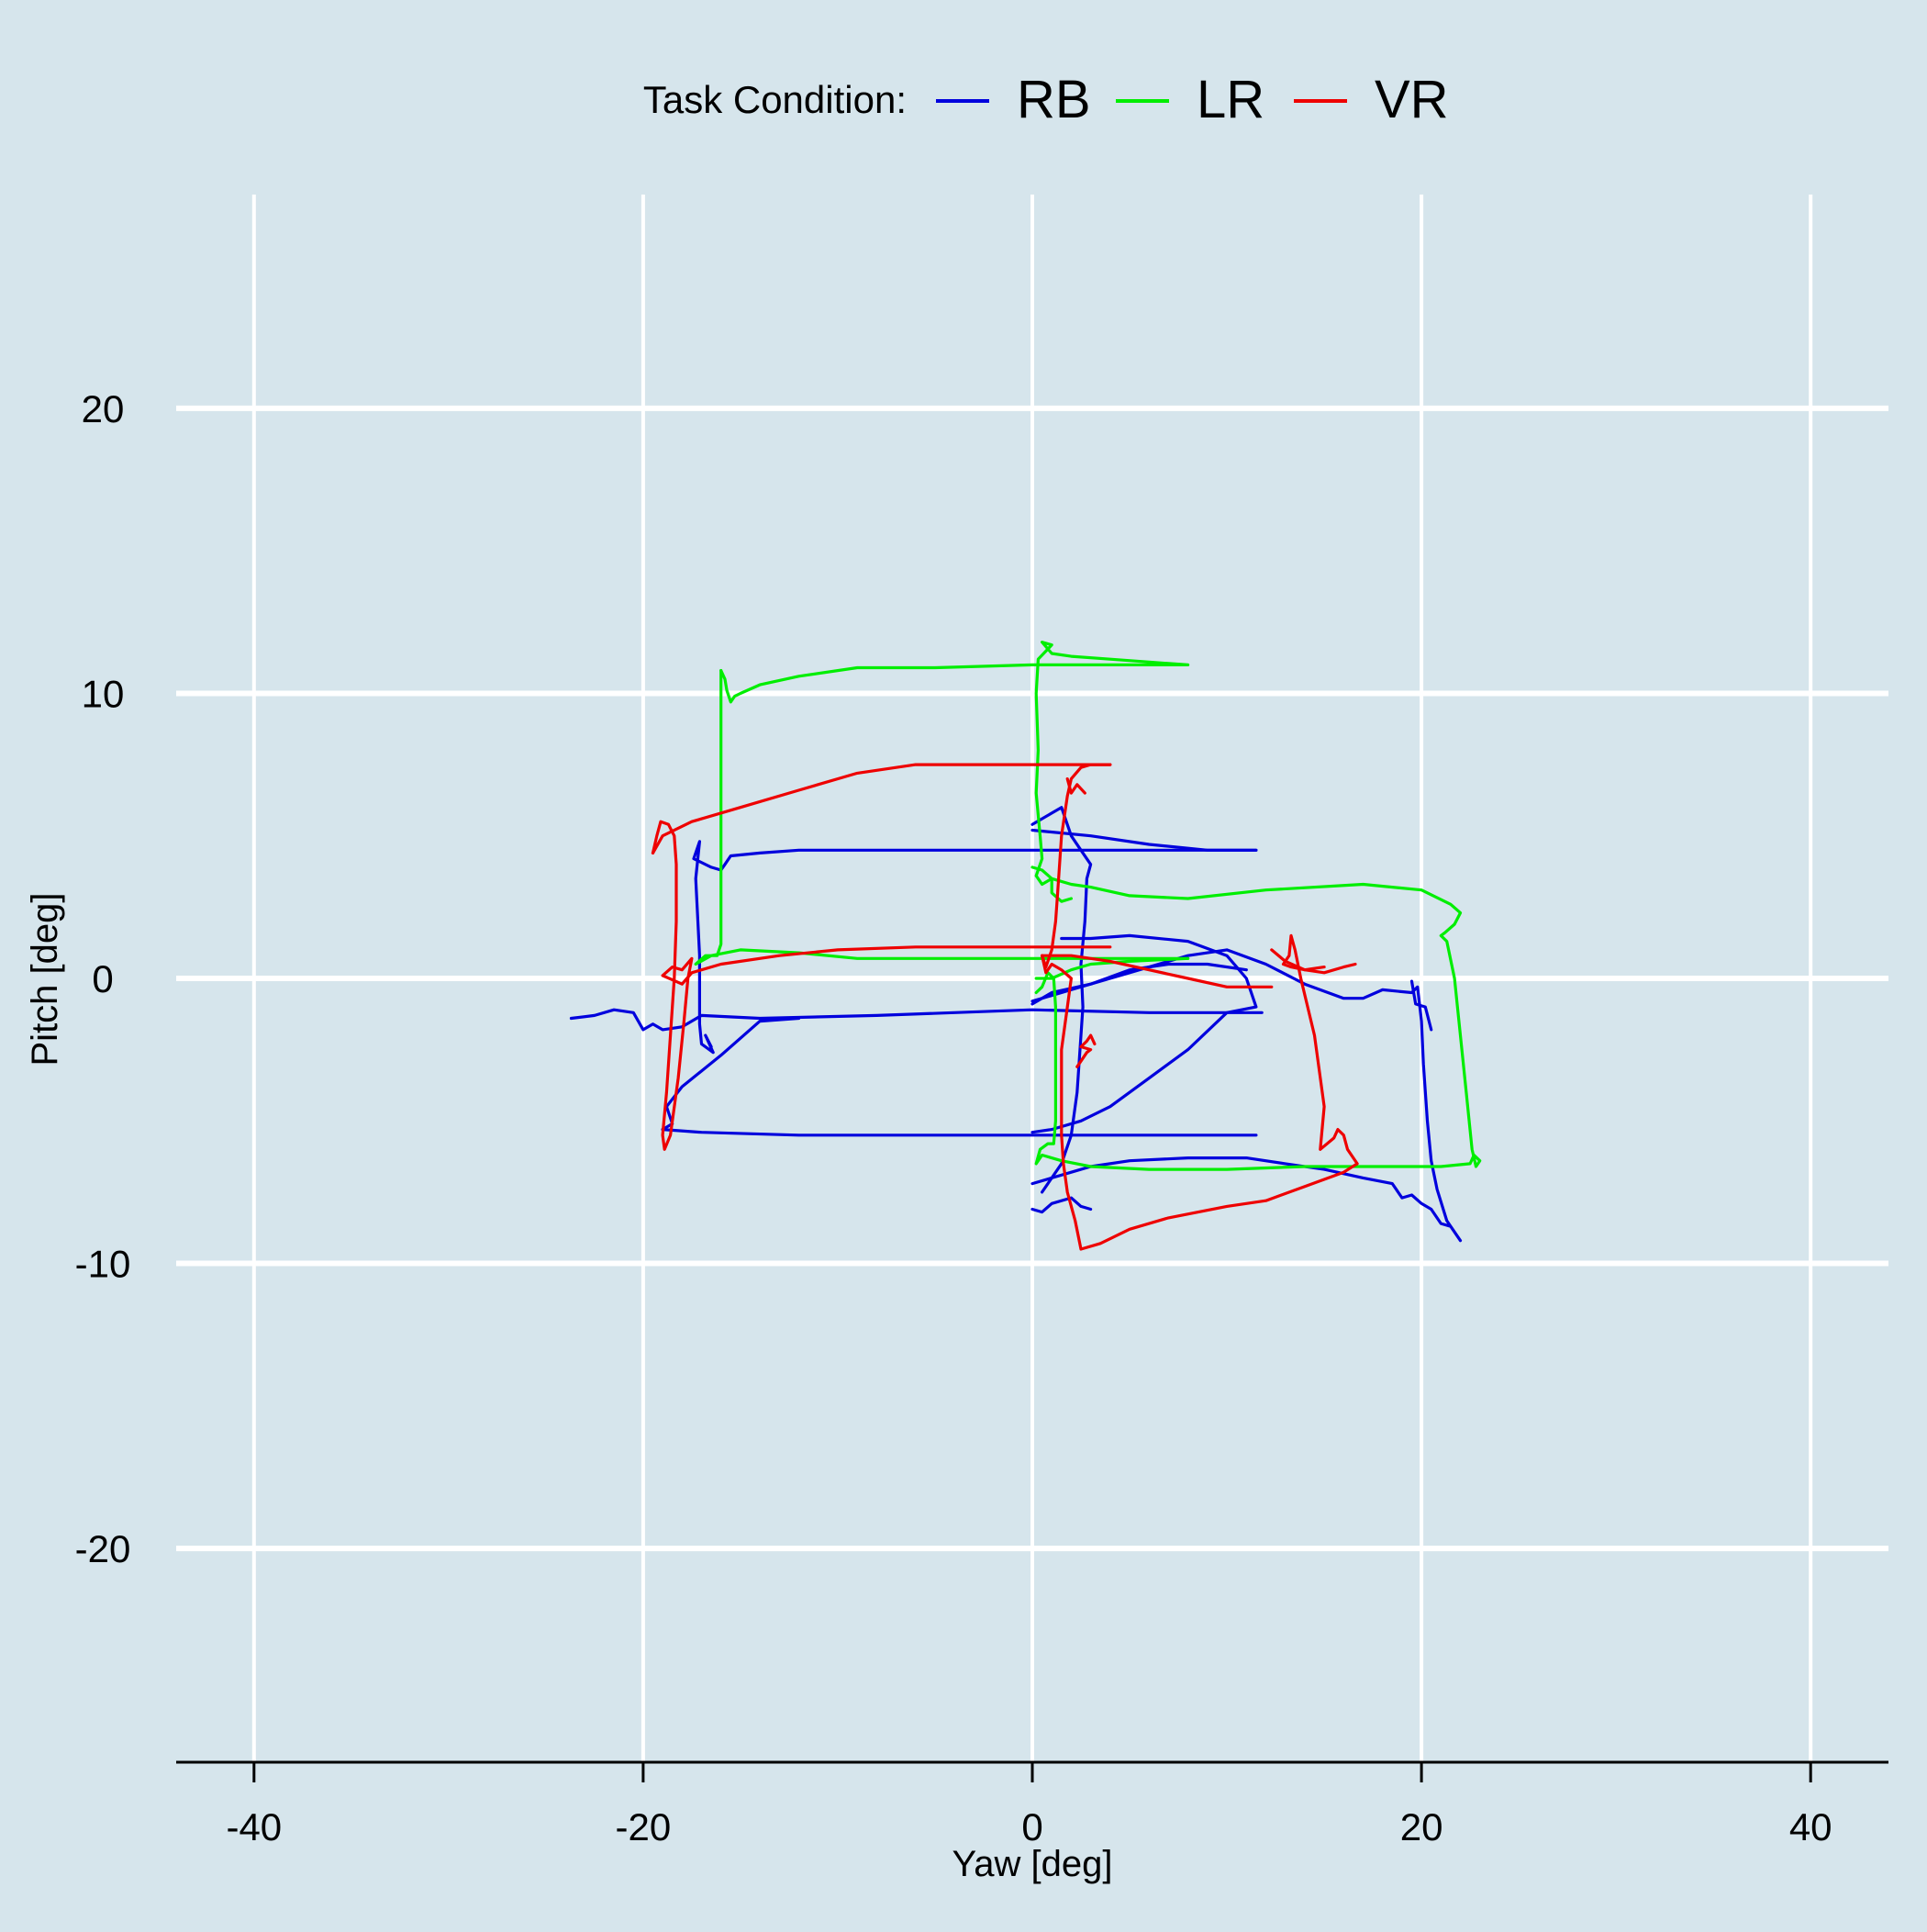 This screenshot has height=1932, width=1927. I want to click on legend-label-vr: VR, so click(1412, 99).